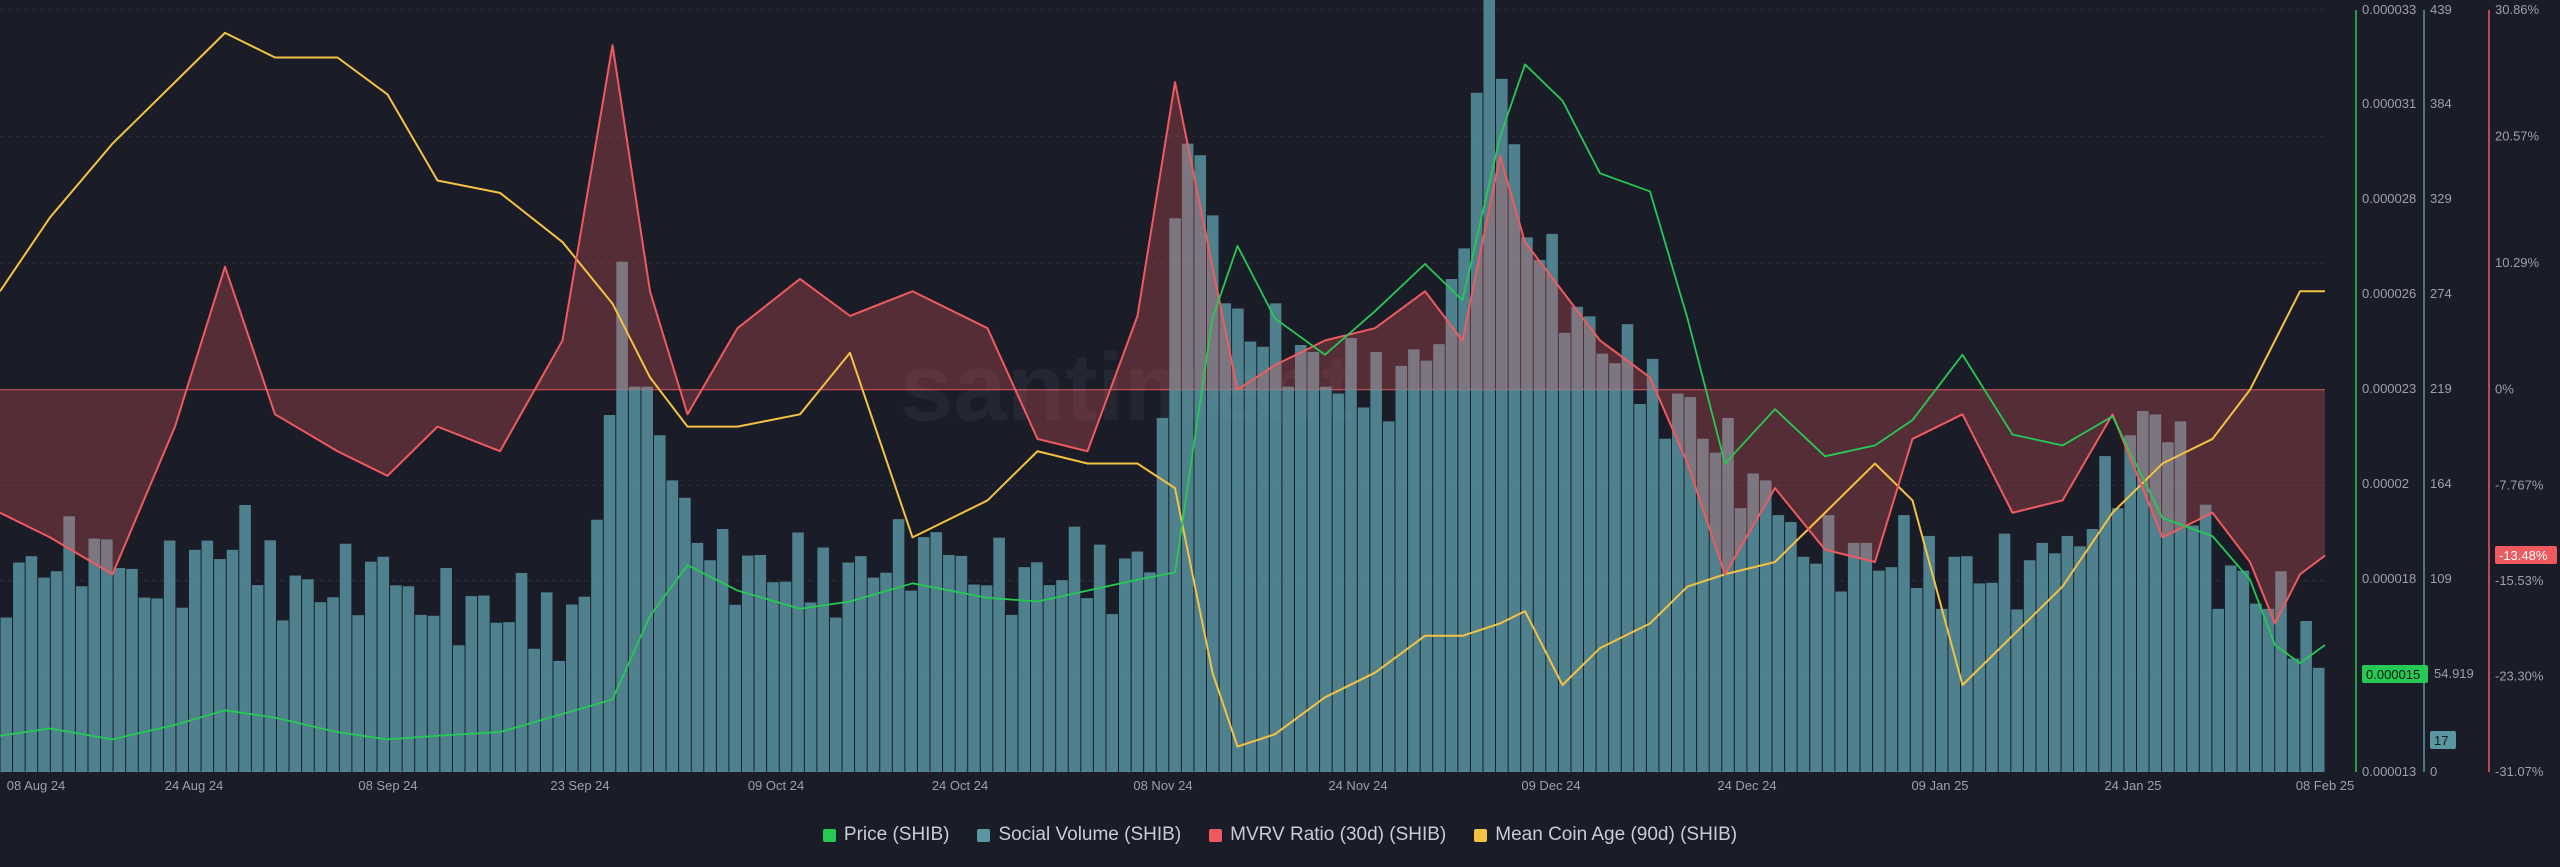  Describe the element at coordinates (2441, 198) in the screenshot. I see `social-volume-axis-tick-label: 329` at that location.